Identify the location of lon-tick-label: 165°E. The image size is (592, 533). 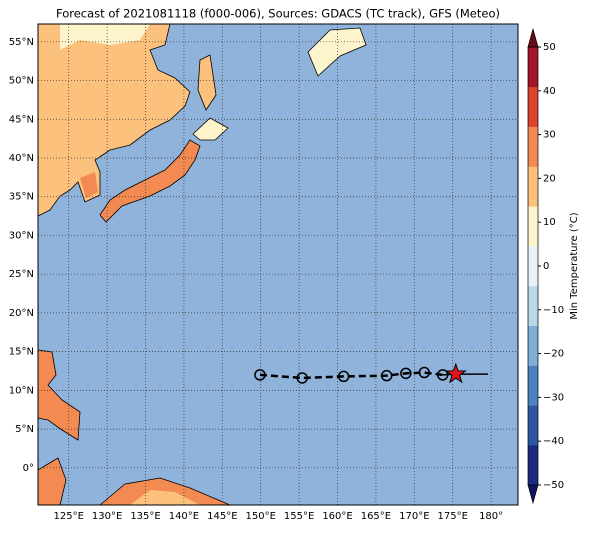
(376, 516).